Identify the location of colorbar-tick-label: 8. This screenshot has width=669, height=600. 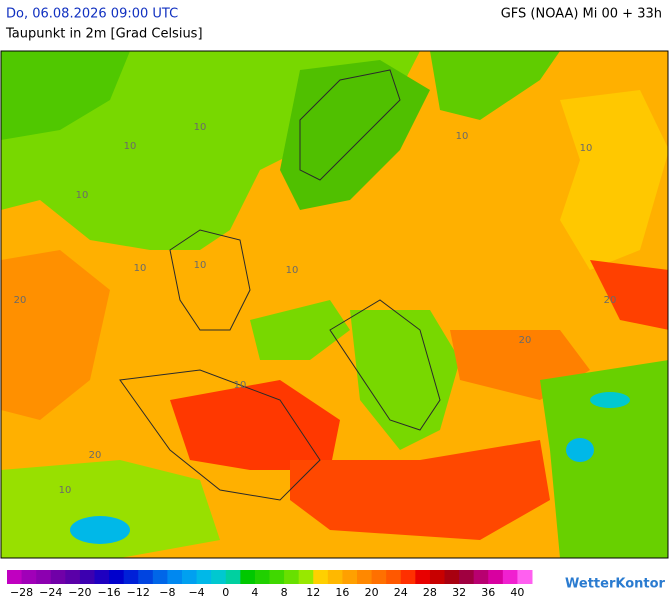
(284, 592).